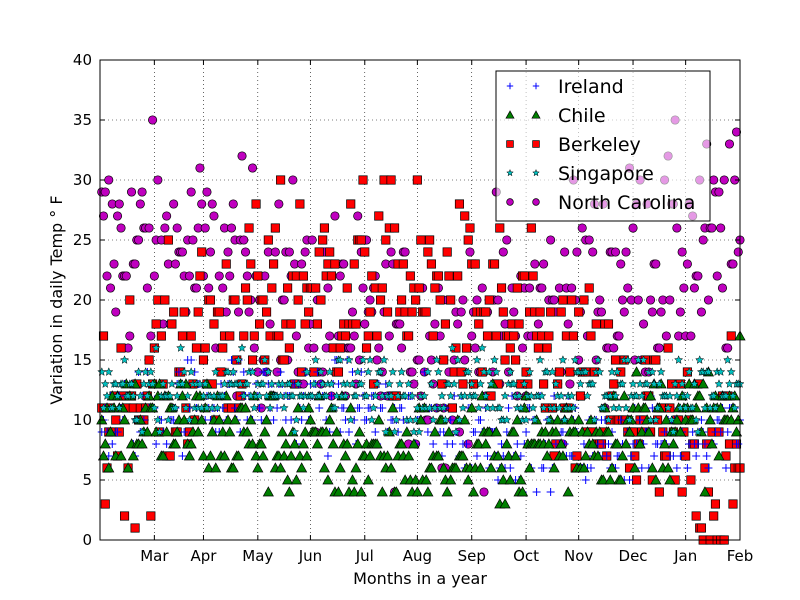 The image size is (800, 600). I want to click on series-singapore, so click(421, 389).